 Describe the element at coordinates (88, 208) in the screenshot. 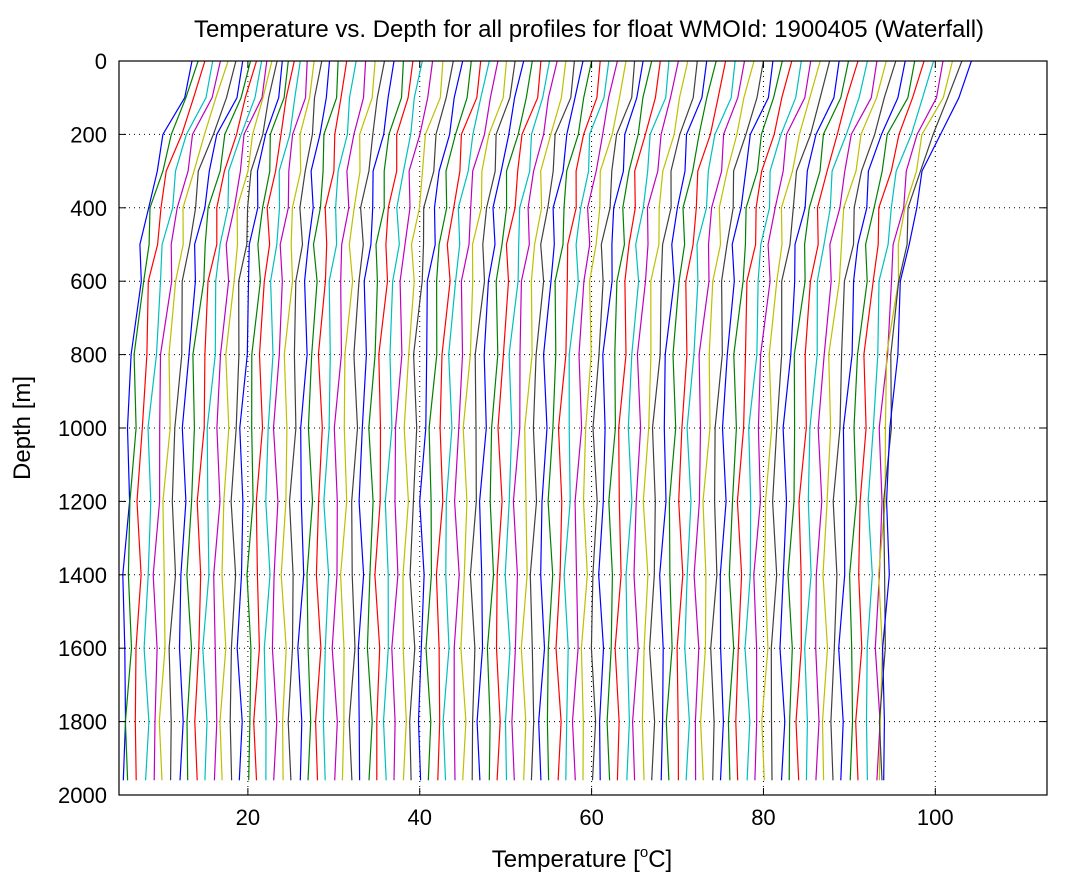

I see `y-tick-label: 400` at that location.